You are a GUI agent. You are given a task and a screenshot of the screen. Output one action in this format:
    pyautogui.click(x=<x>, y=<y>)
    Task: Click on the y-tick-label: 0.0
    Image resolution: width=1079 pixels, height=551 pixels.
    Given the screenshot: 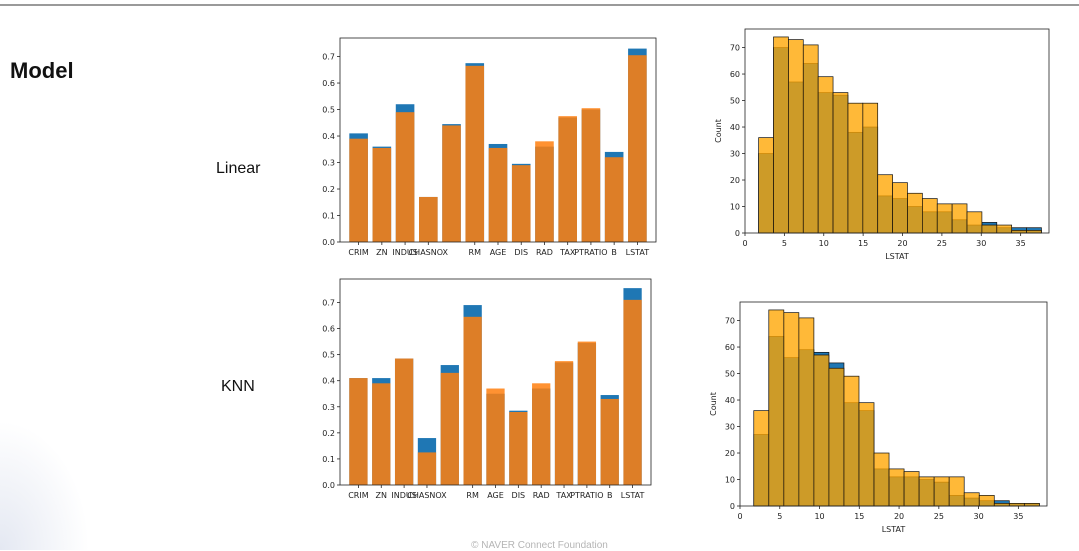 What is the action you would take?
    pyautogui.click(x=328, y=242)
    